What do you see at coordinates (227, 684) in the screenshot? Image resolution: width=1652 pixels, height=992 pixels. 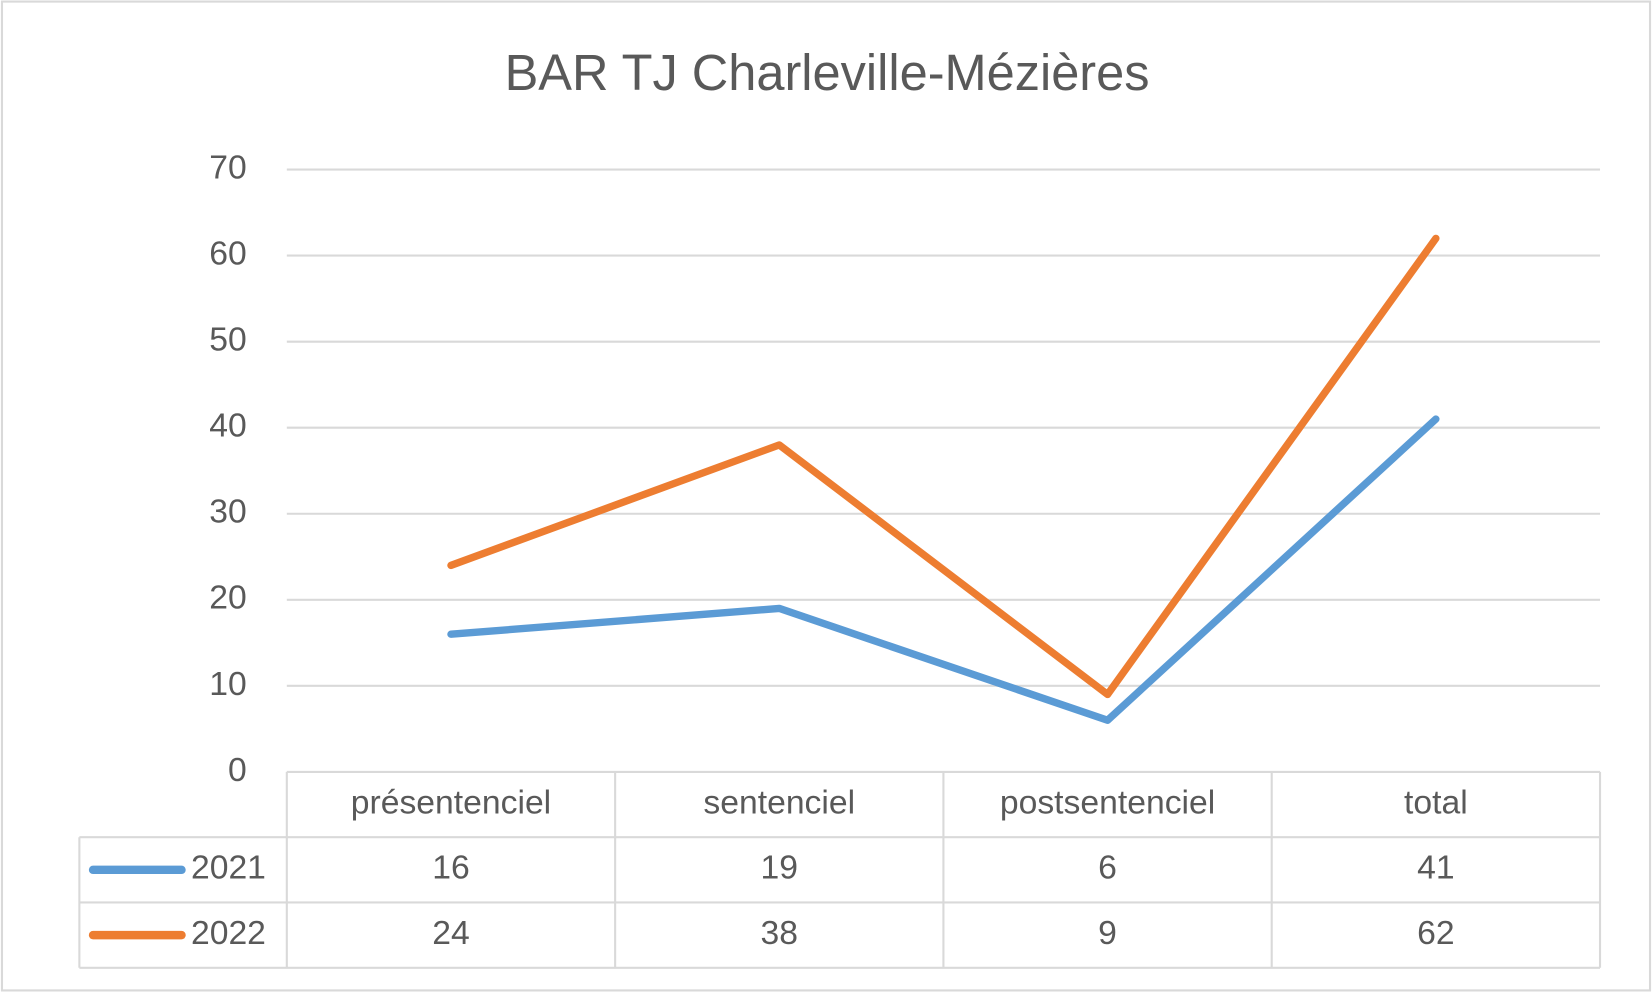 I see `y-tick-label: 10` at bounding box center [227, 684].